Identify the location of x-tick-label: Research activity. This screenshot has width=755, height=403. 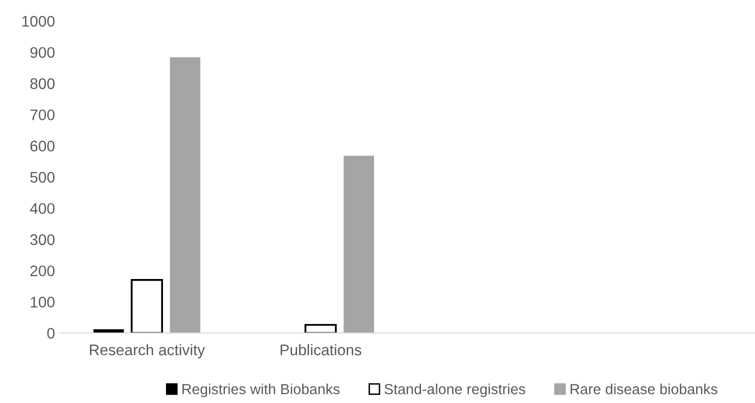
(148, 351).